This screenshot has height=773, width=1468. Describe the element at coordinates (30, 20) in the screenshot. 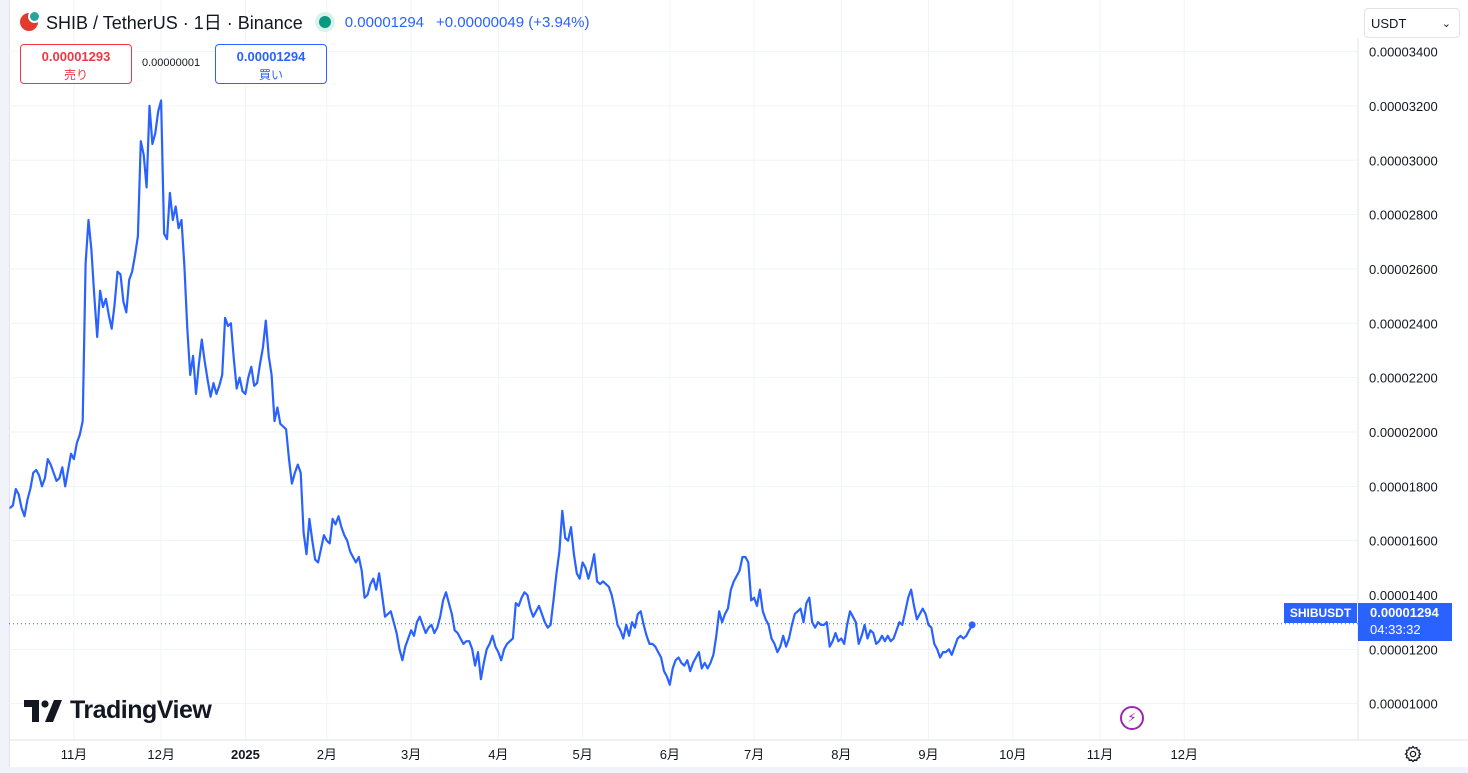

I see `shib-logo-icon` at that location.